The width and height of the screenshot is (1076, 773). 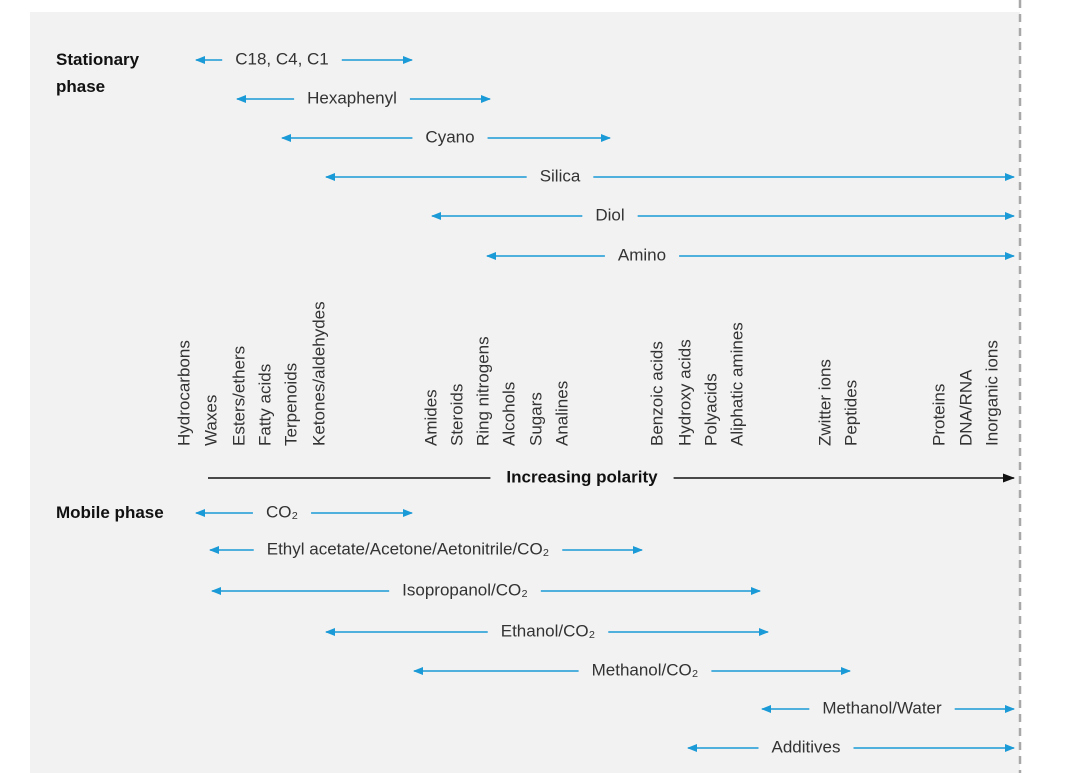 I want to click on mobile-label: Mobile phase, so click(x=110, y=512).